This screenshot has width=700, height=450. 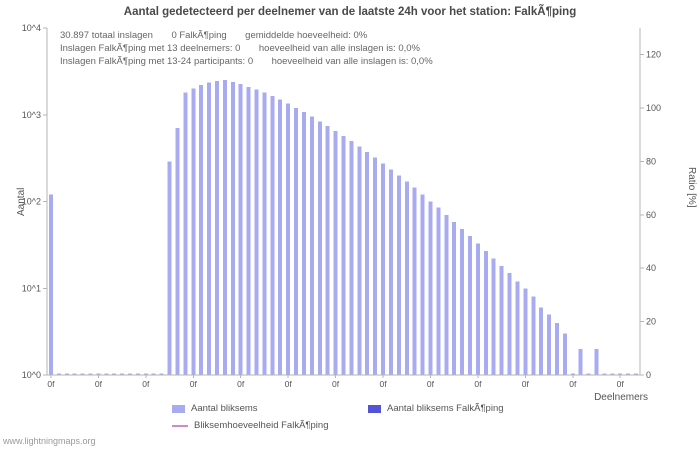 What do you see at coordinates (178, 408) in the screenshot?
I see `legend-swatch-aantal-bliksems` at bounding box center [178, 408].